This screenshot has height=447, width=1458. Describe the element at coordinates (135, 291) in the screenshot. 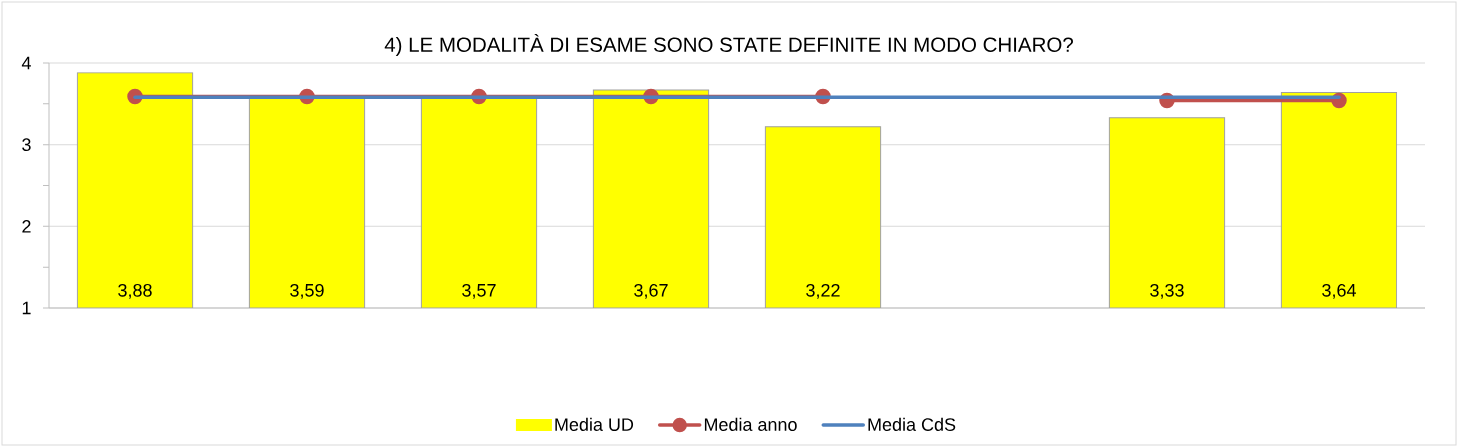

I see `data-label: 3,88` at that location.